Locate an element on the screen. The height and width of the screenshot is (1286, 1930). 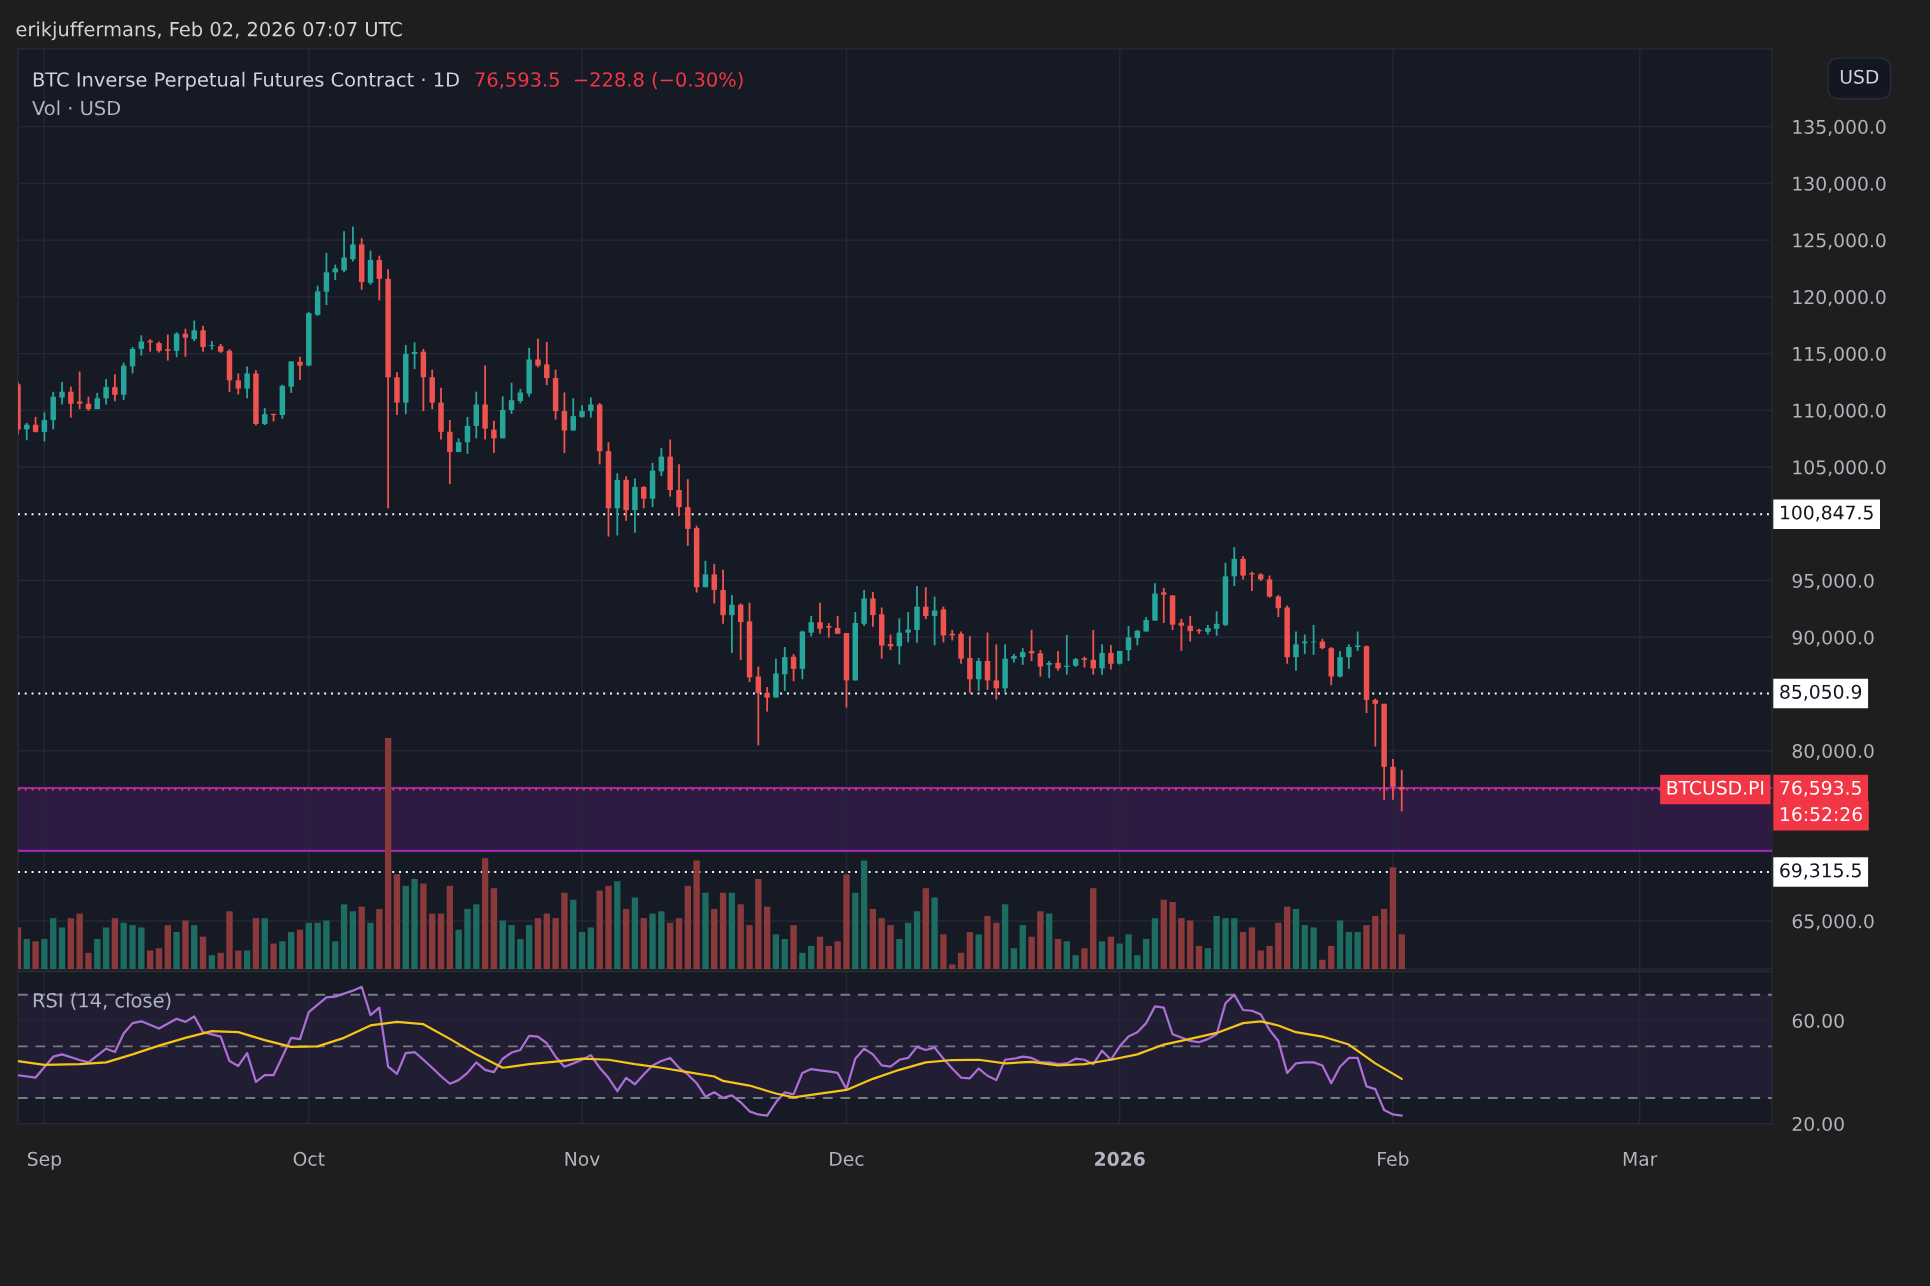
ref-line-label: 76,593.5 is located at coordinates (1820, 788).